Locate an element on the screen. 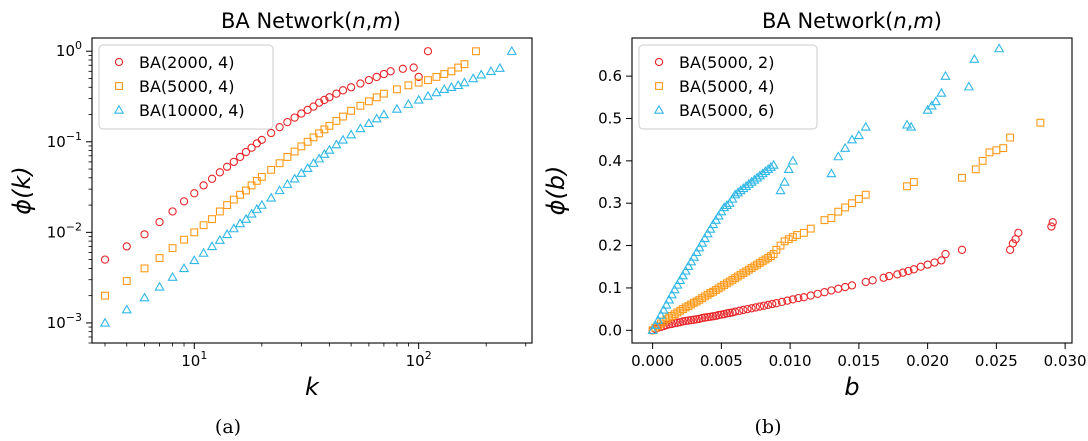 Image resolution: width=1088 pixels, height=441 pixels. legend-label: BA(2000, 4) is located at coordinates (186, 62).